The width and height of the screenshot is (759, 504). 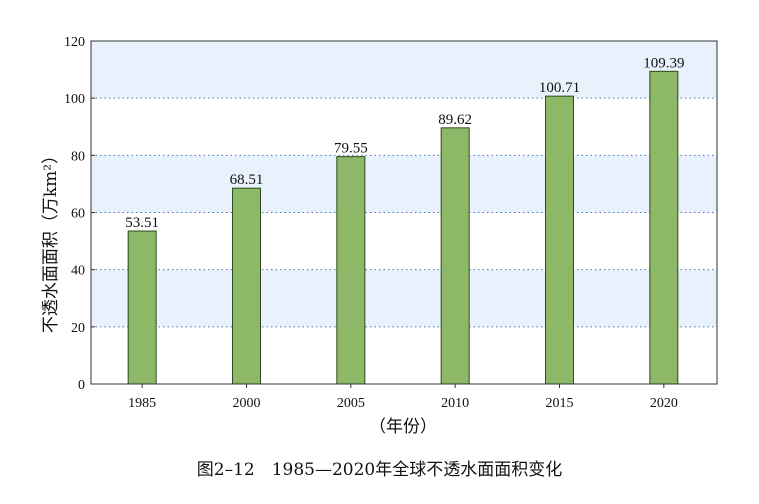 What do you see at coordinates (74, 99) in the screenshot?
I see `y-tick-label-100: 100` at bounding box center [74, 99].